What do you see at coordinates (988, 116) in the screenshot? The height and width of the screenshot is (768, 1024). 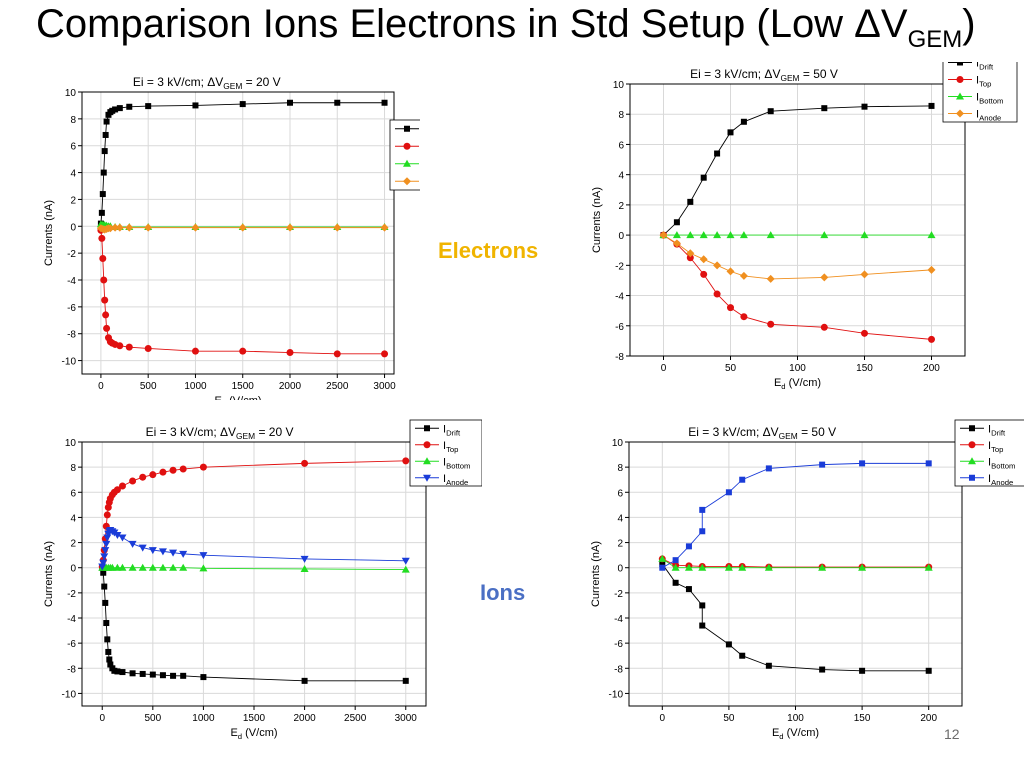 I see `legend-label-anode: IAnode` at bounding box center [988, 116].